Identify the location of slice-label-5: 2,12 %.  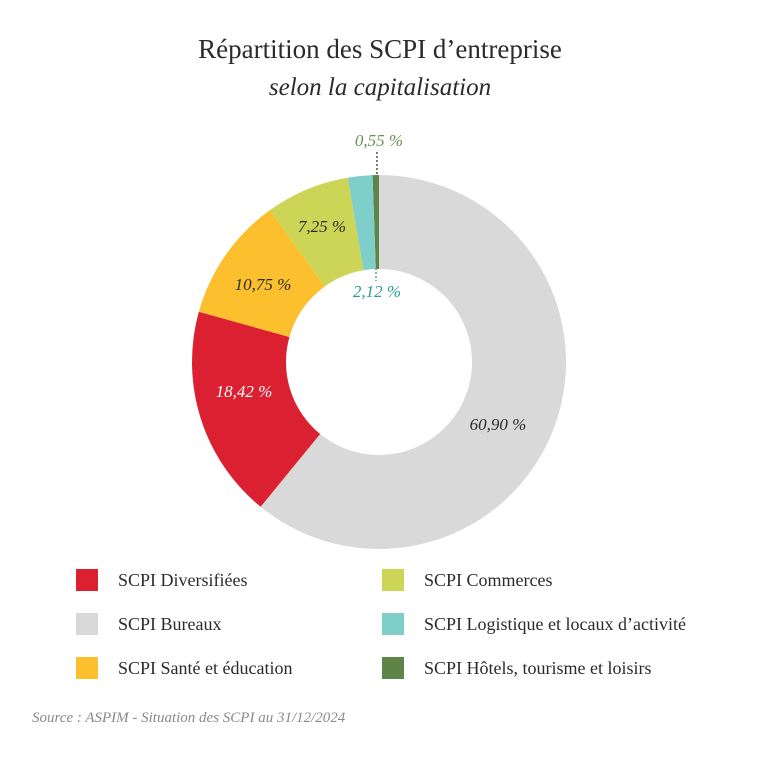
(377, 291).